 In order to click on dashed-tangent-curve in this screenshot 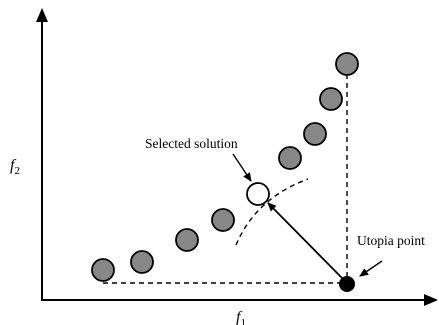, I will do `click(272, 212)`.